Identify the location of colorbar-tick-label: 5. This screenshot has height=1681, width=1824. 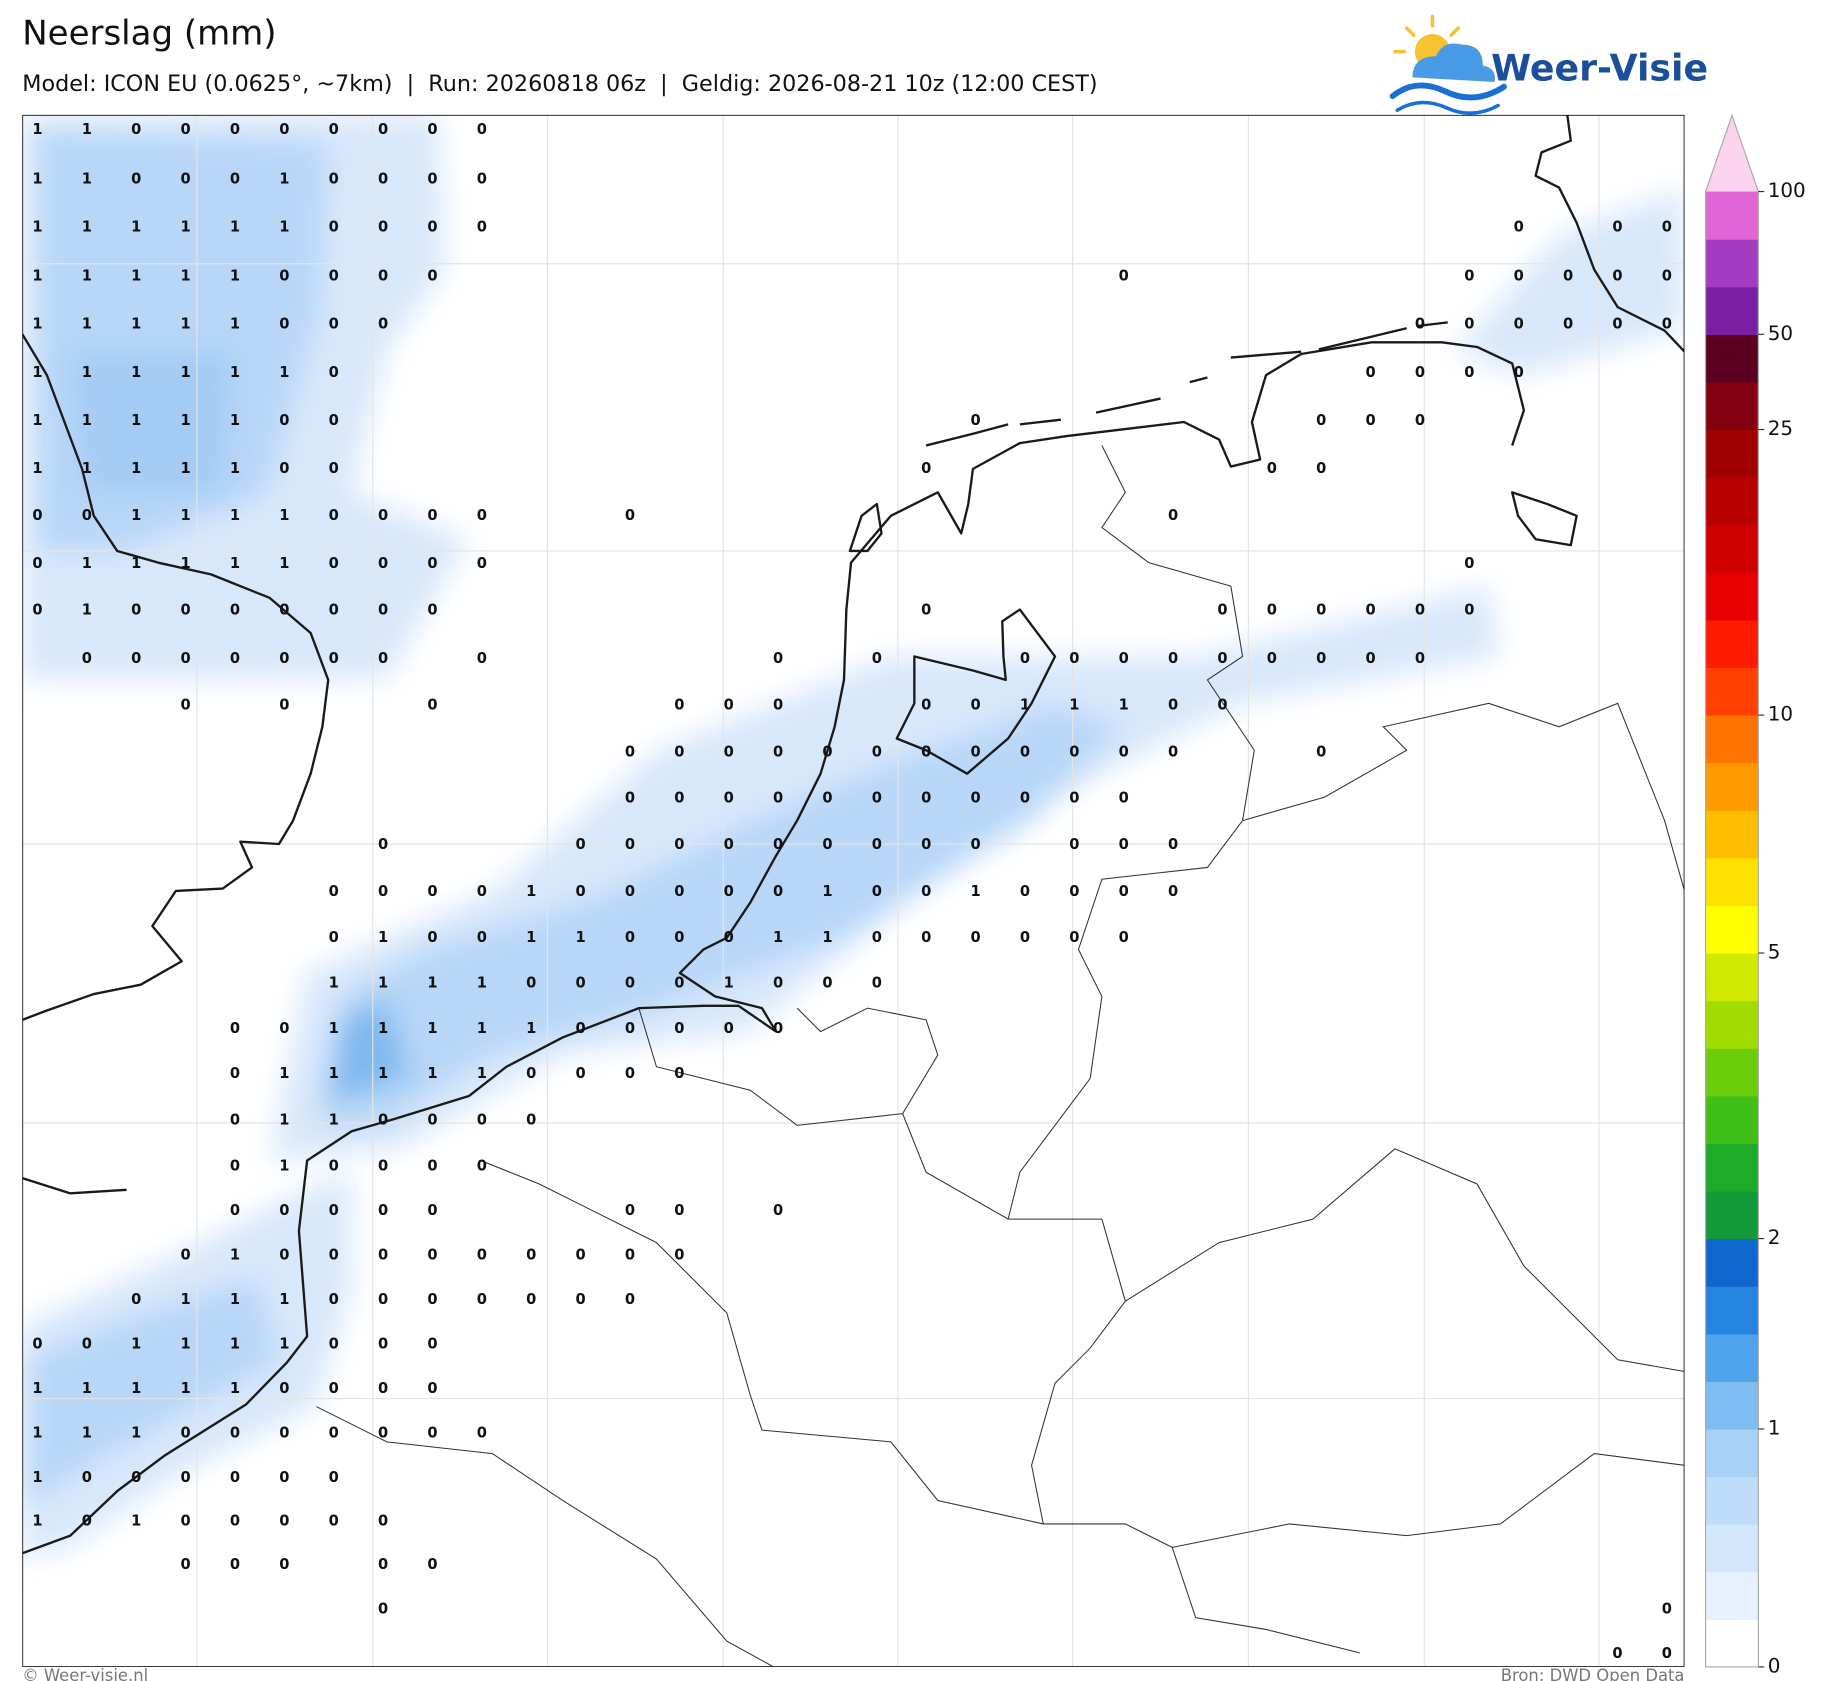
(1774, 952).